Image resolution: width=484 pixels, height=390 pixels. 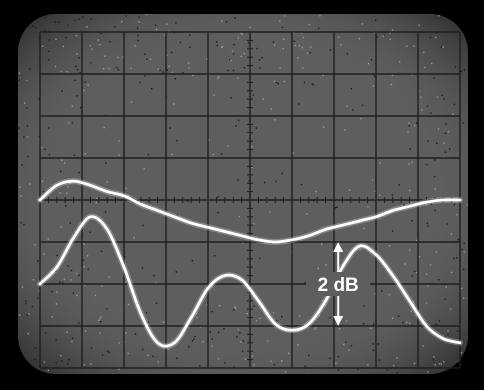 What do you see at coordinates (338, 321) in the screenshot?
I see `annotation-arrowhead-down` at bounding box center [338, 321].